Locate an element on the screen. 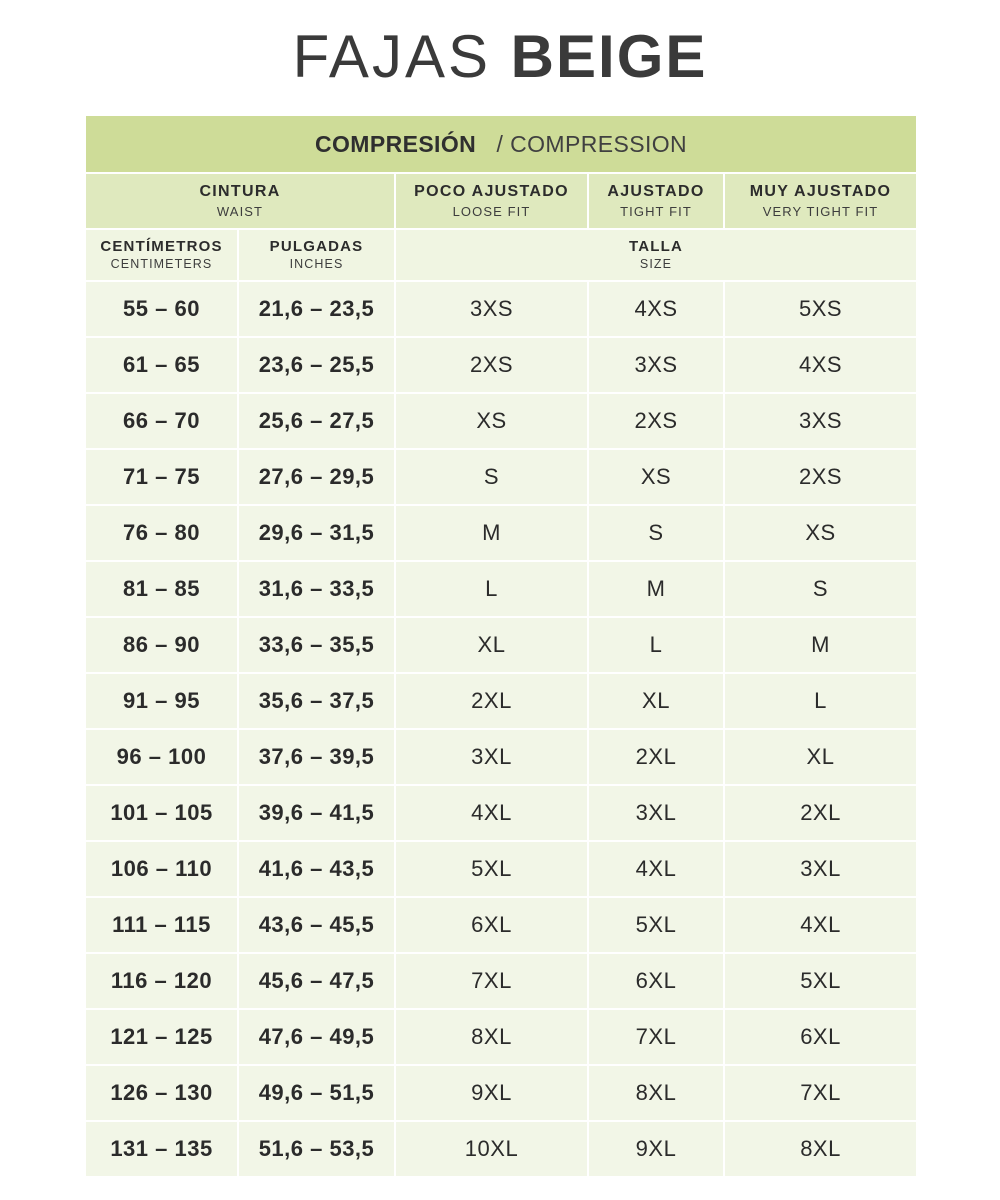  cell-centimeters: 121 – 125 is located at coordinates (161, 1037).